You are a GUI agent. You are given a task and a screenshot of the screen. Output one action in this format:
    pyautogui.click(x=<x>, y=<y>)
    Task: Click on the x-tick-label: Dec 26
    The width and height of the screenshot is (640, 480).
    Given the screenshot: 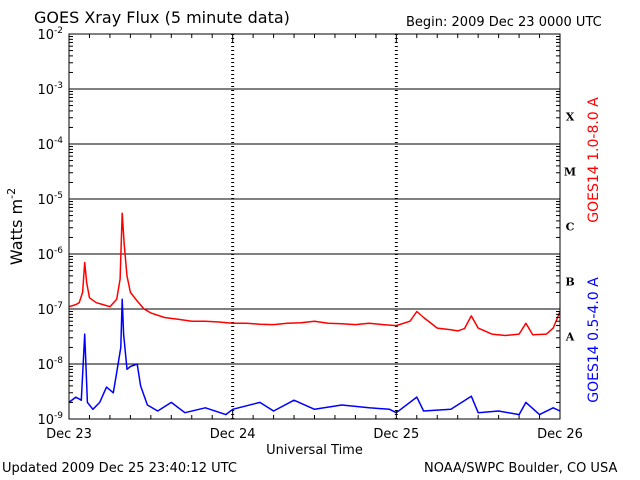 What is the action you would take?
    pyautogui.click(x=560, y=434)
    